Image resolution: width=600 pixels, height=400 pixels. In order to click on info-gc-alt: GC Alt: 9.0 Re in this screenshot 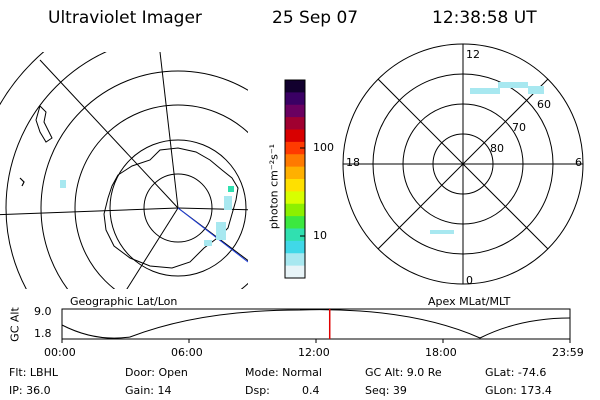, I will do `click(403, 372)`.